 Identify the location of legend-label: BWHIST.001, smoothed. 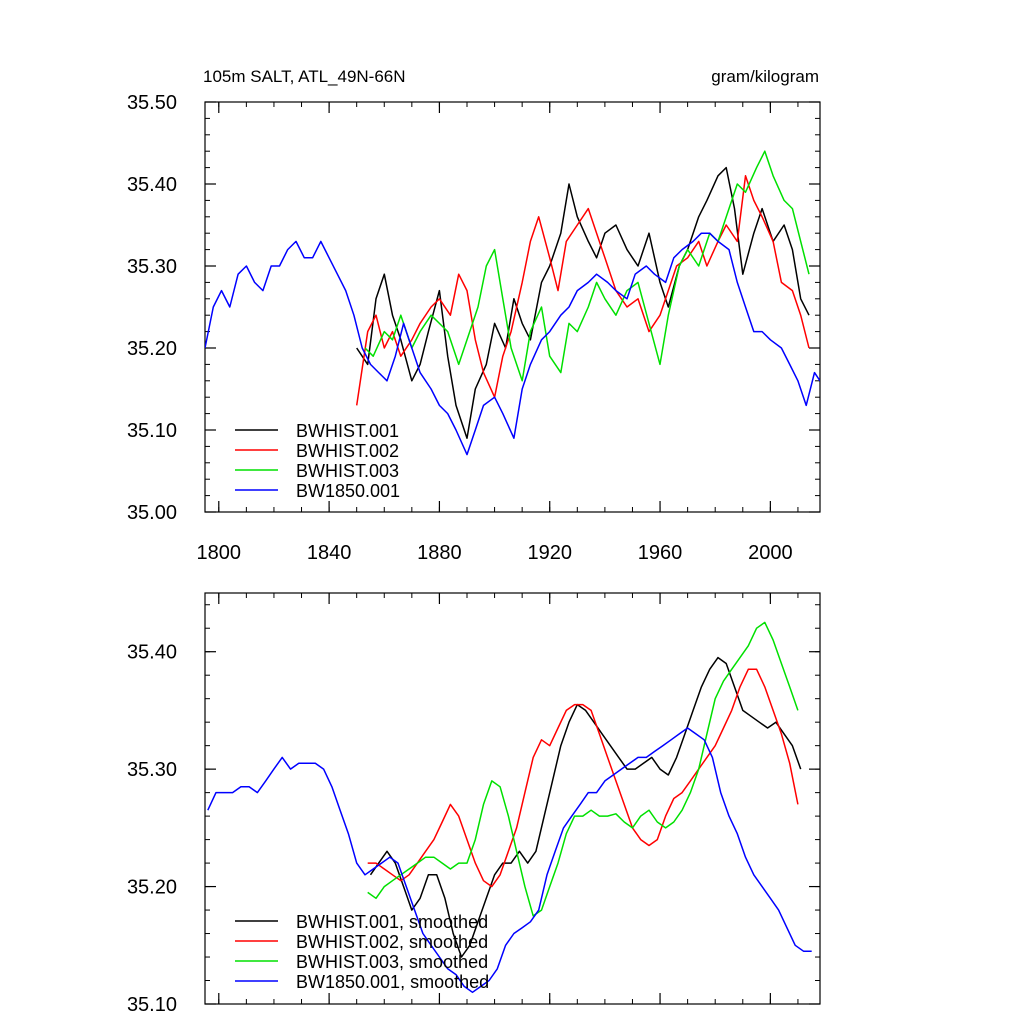
(392, 922).